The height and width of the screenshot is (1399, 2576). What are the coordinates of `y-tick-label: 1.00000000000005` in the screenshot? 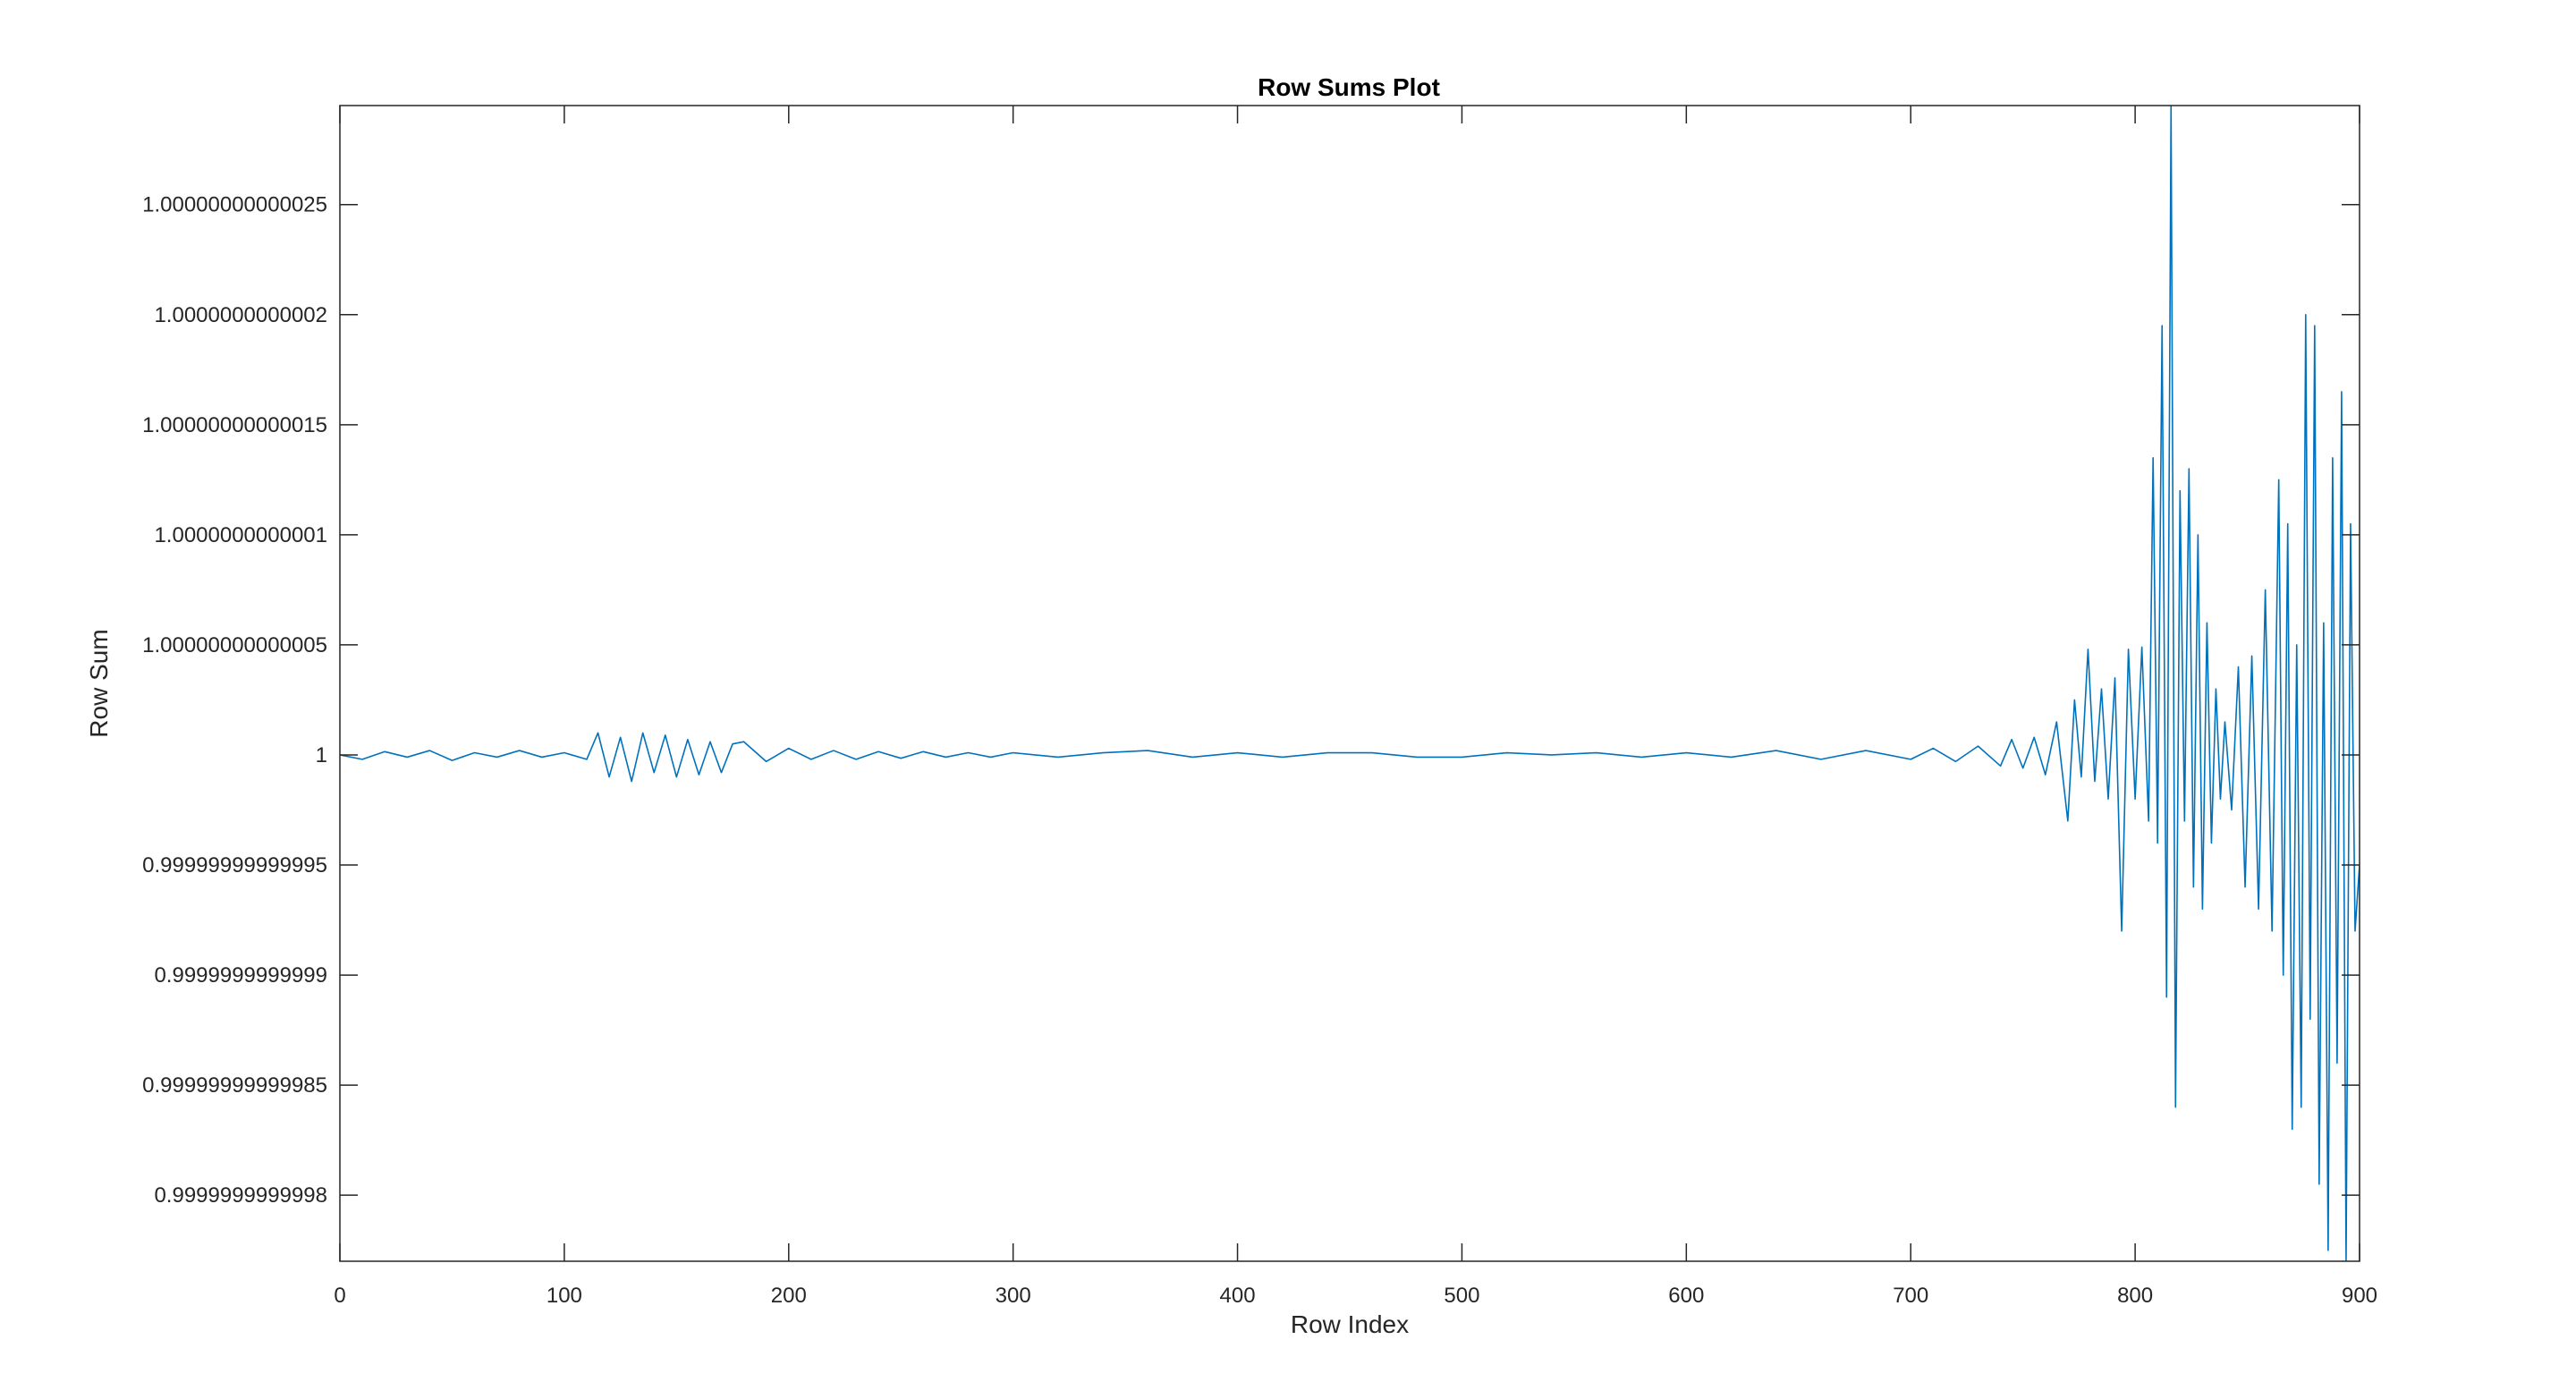 It's located at (234, 645).